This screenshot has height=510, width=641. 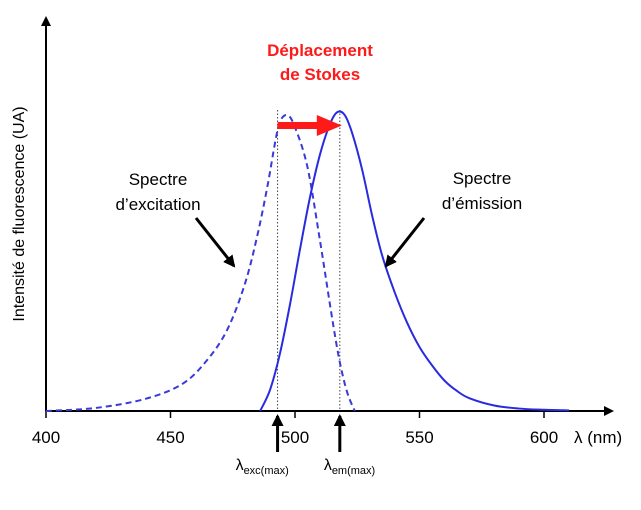 What do you see at coordinates (598, 437) in the screenshot?
I see `x-axis-label: λ (nm)` at bounding box center [598, 437].